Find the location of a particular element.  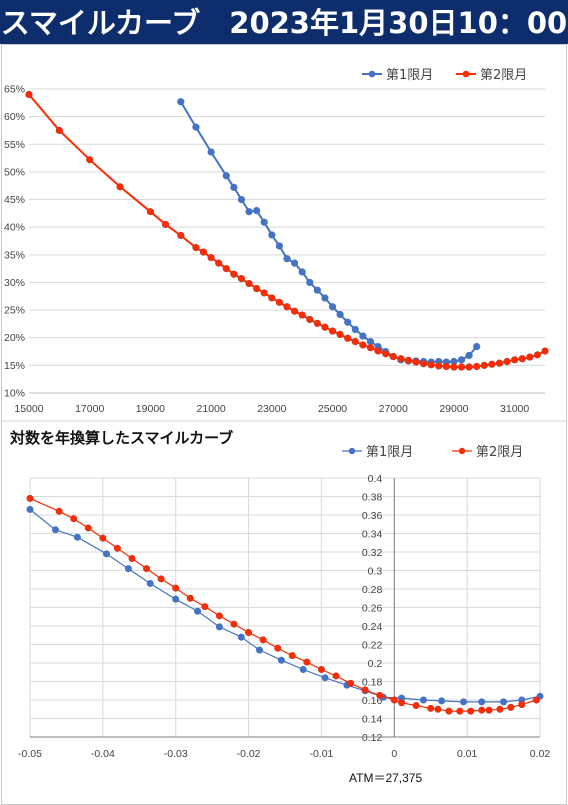

x-tick-label: 0.02 is located at coordinates (540, 754).